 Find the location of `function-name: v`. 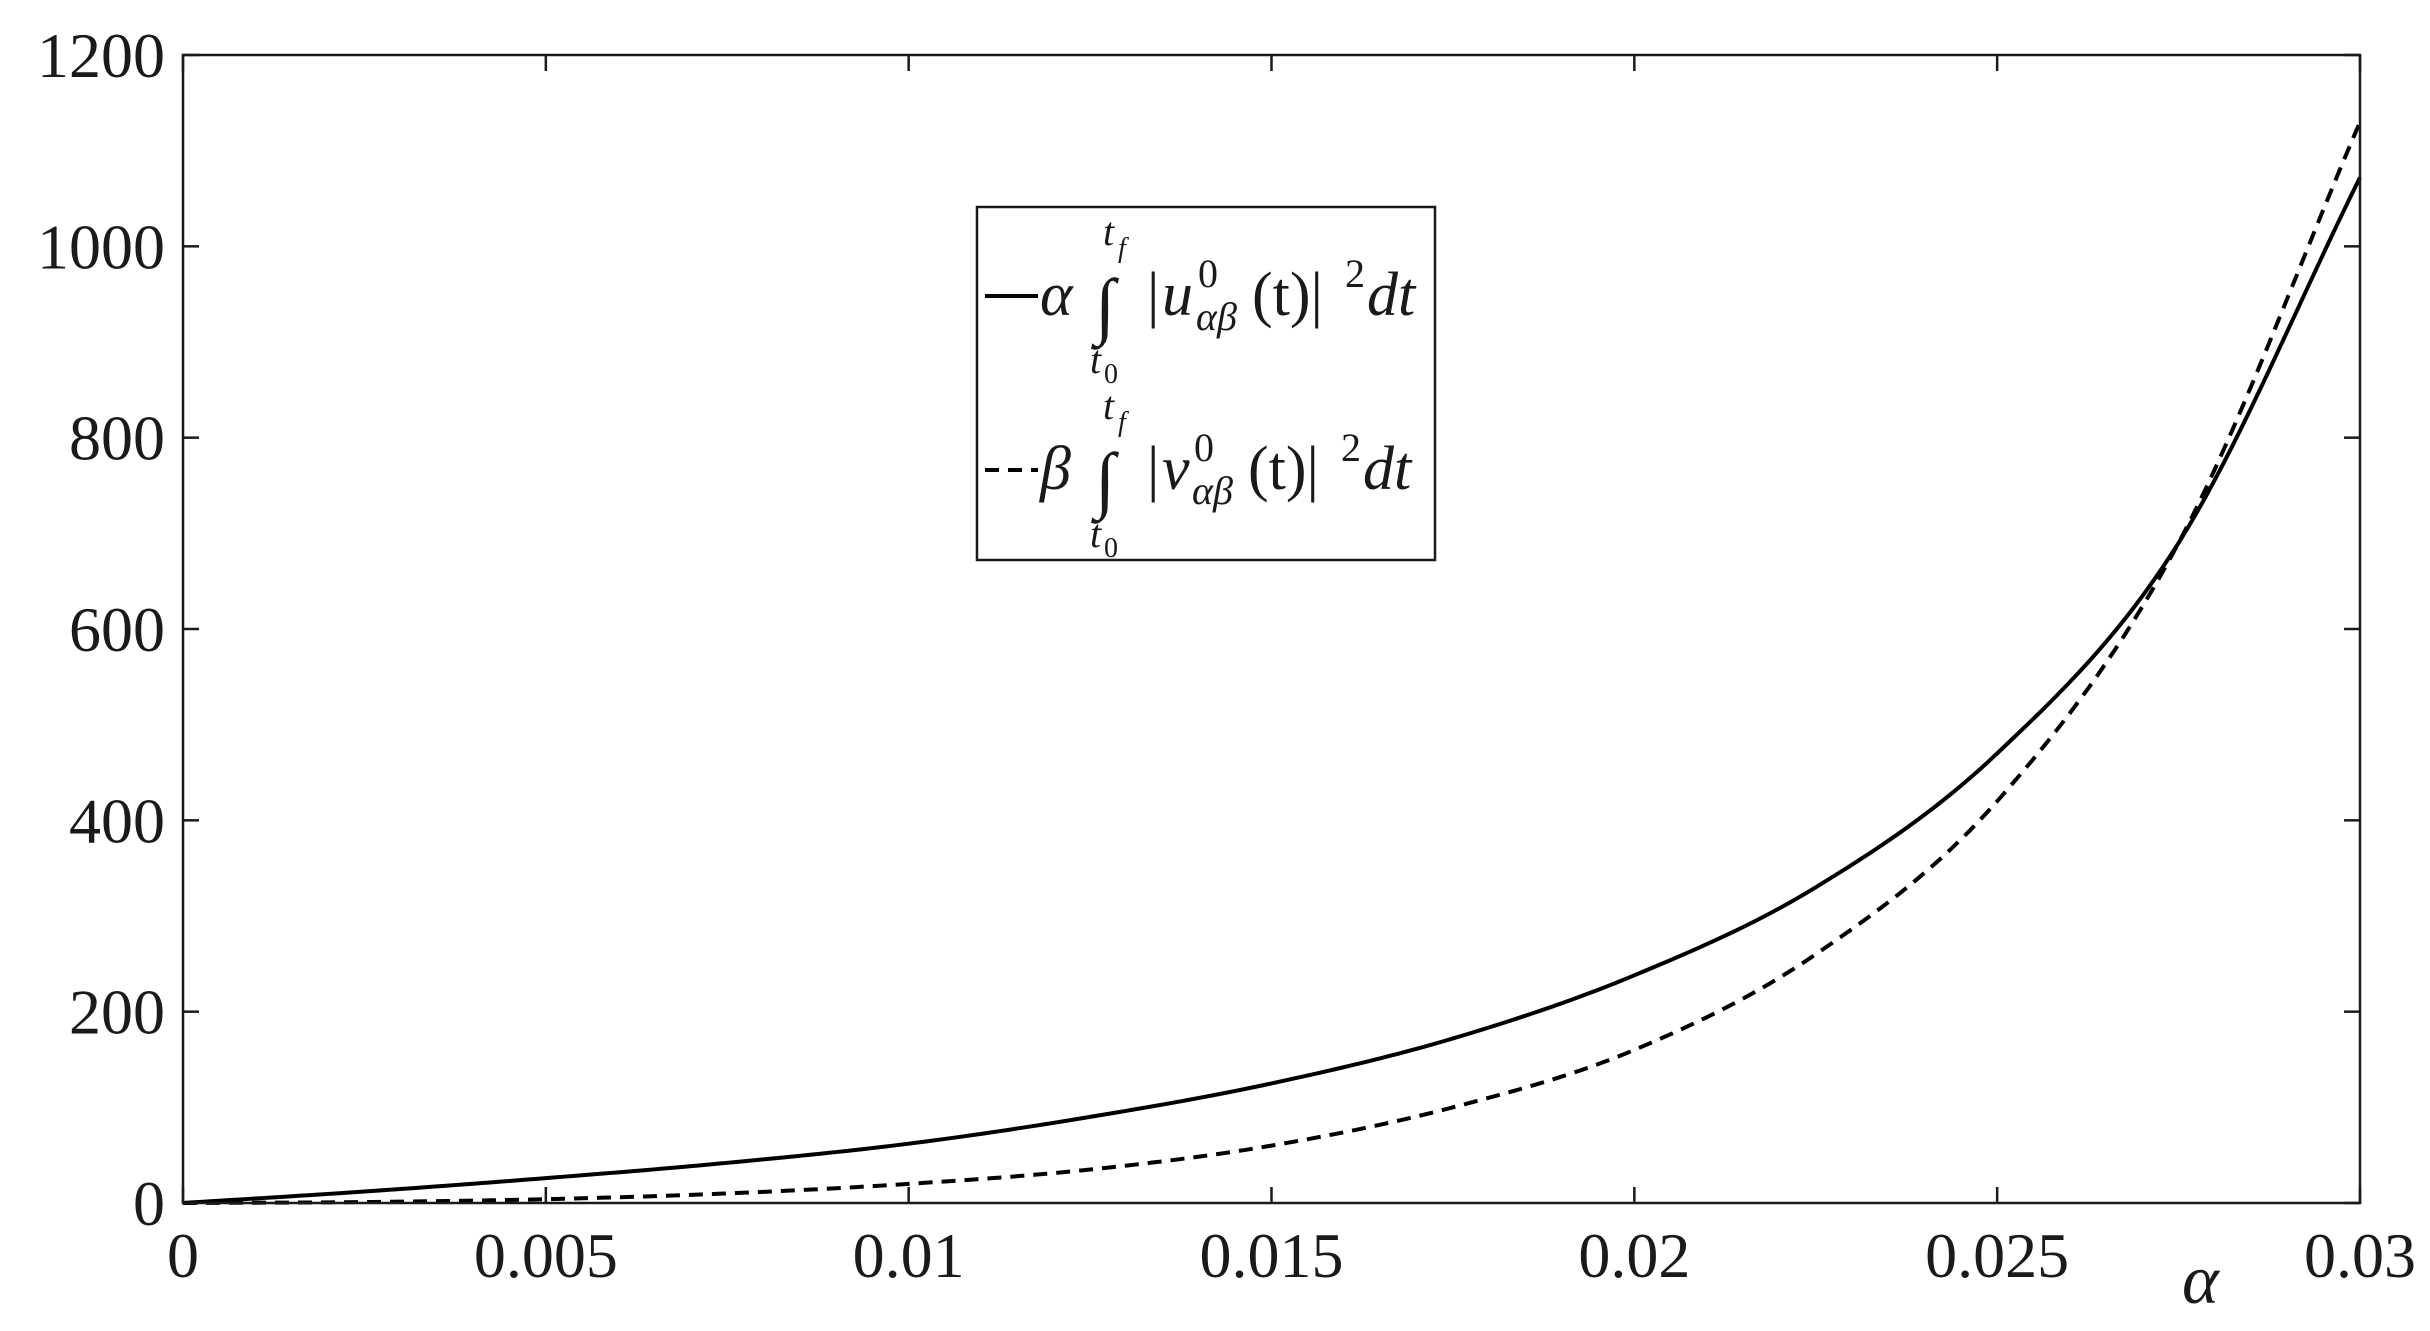

function-name: v is located at coordinates (1176, 469).